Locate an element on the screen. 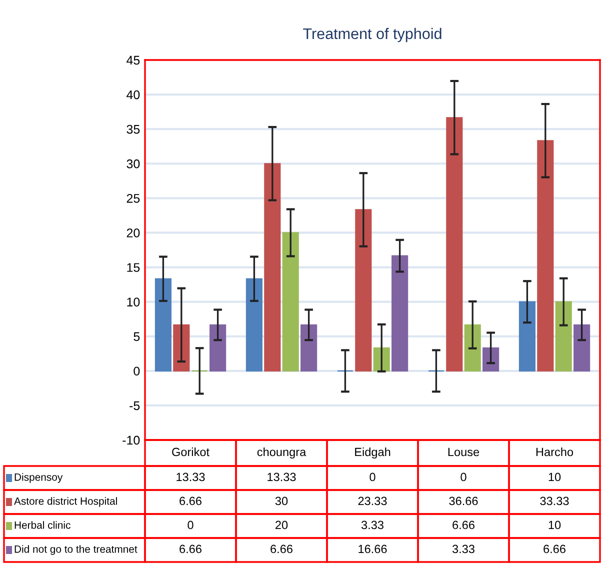 The width and height of the screenshot is (605, 564). y-tick-label: 0 is located at coordinates (137, 371).